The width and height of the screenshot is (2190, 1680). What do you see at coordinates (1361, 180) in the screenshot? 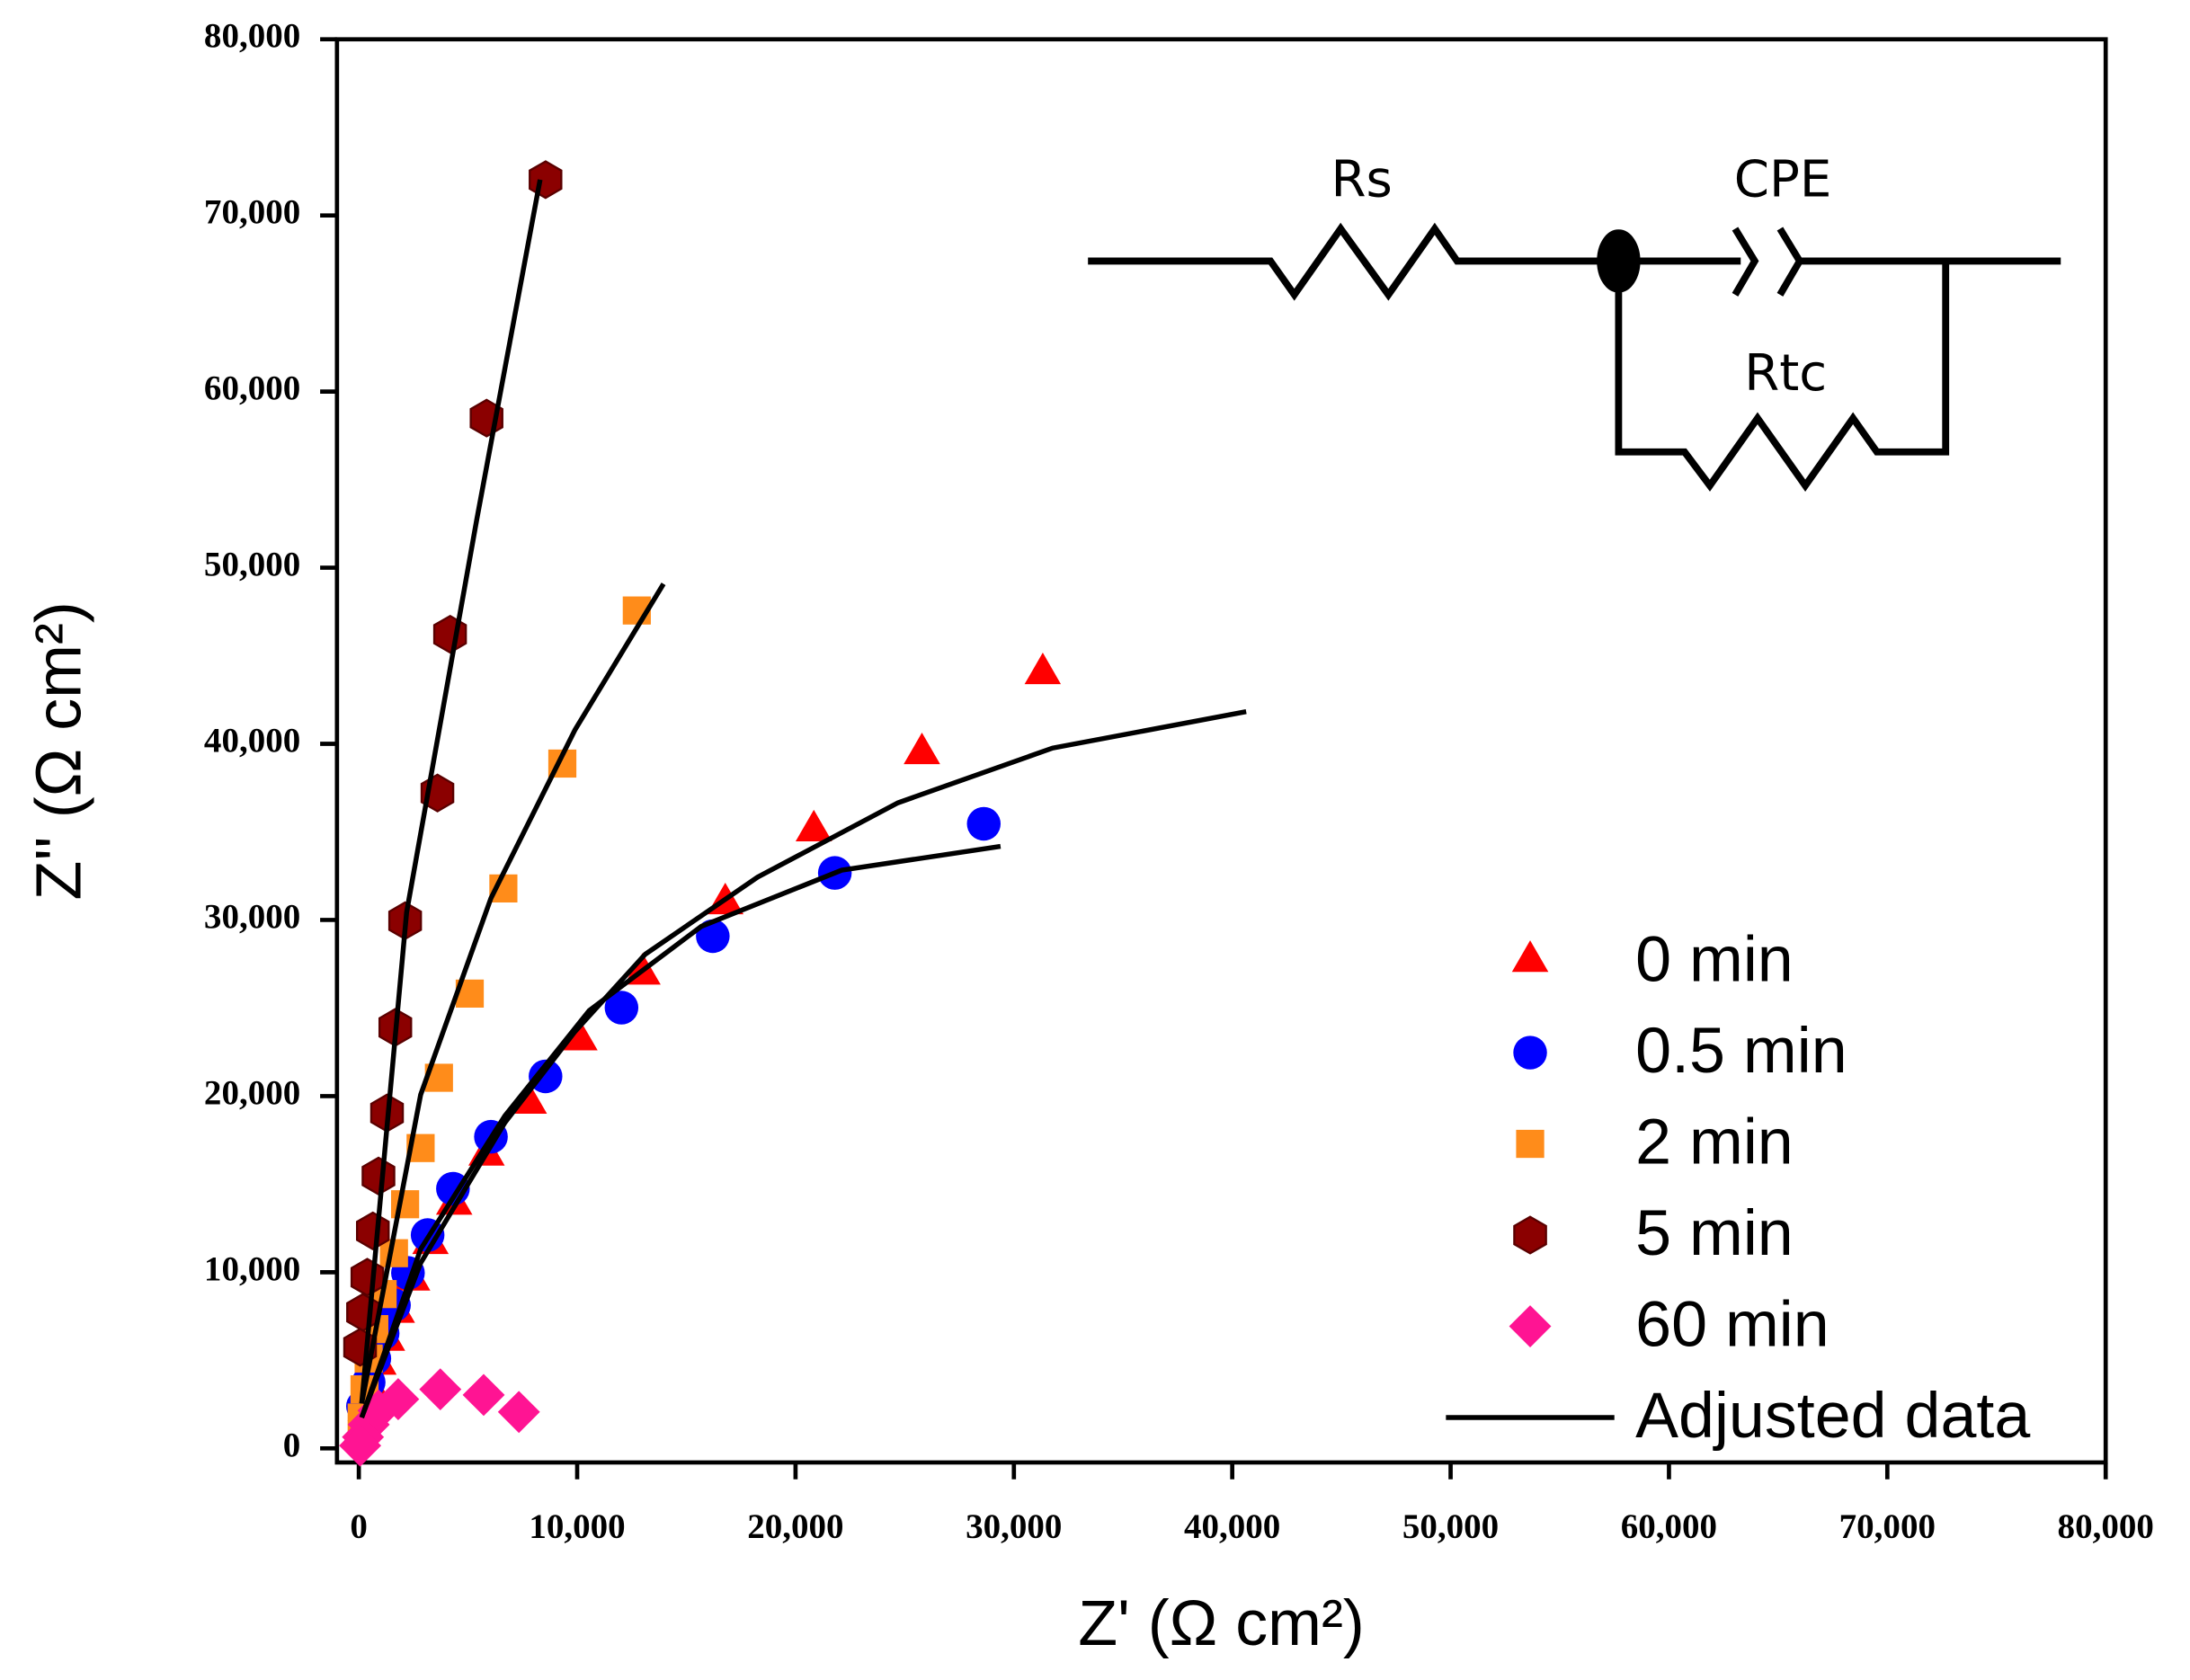
I see `circuit-label: Rs` at bounding box center [1361, 180].